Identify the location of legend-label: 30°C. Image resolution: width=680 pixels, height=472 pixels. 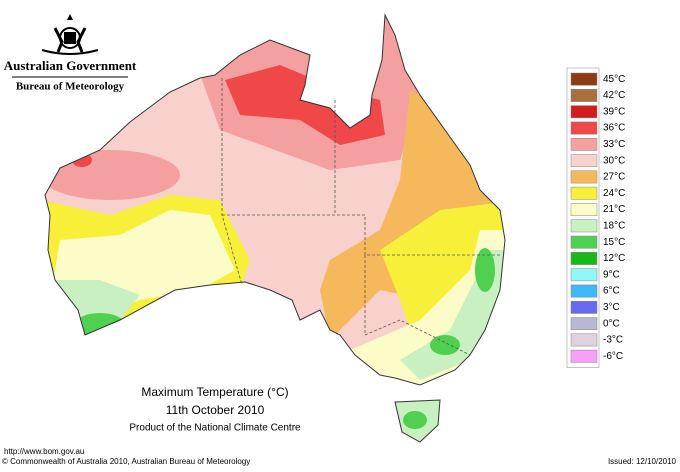
(614, 160).